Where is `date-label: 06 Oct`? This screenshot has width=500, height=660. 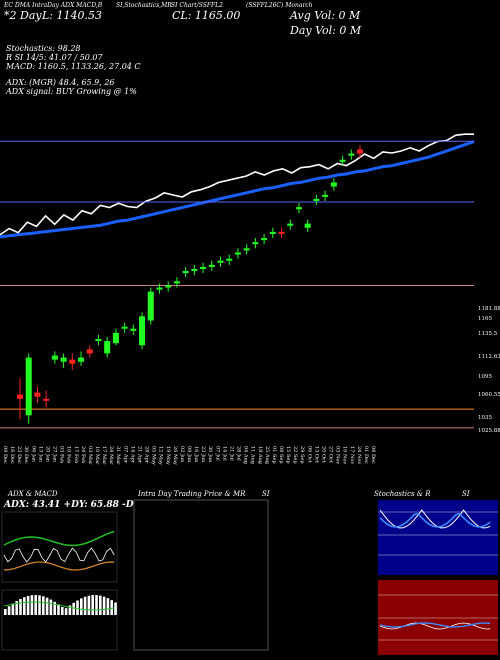 date-label: 06 Oct is located at coordinates (309, 454).